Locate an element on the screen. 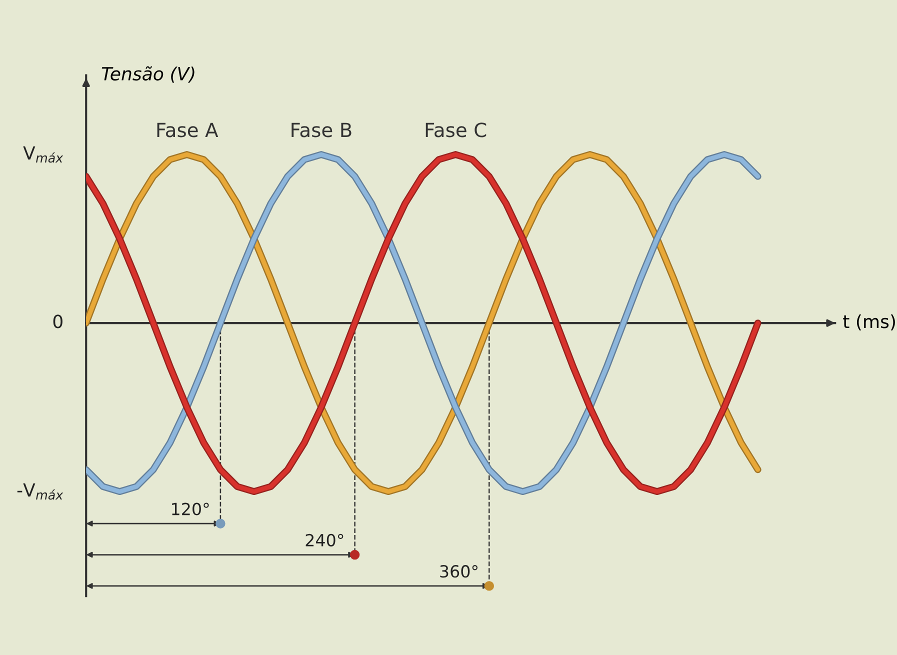  x-axis-title: t (ms) is located at coordinates (869, 322).